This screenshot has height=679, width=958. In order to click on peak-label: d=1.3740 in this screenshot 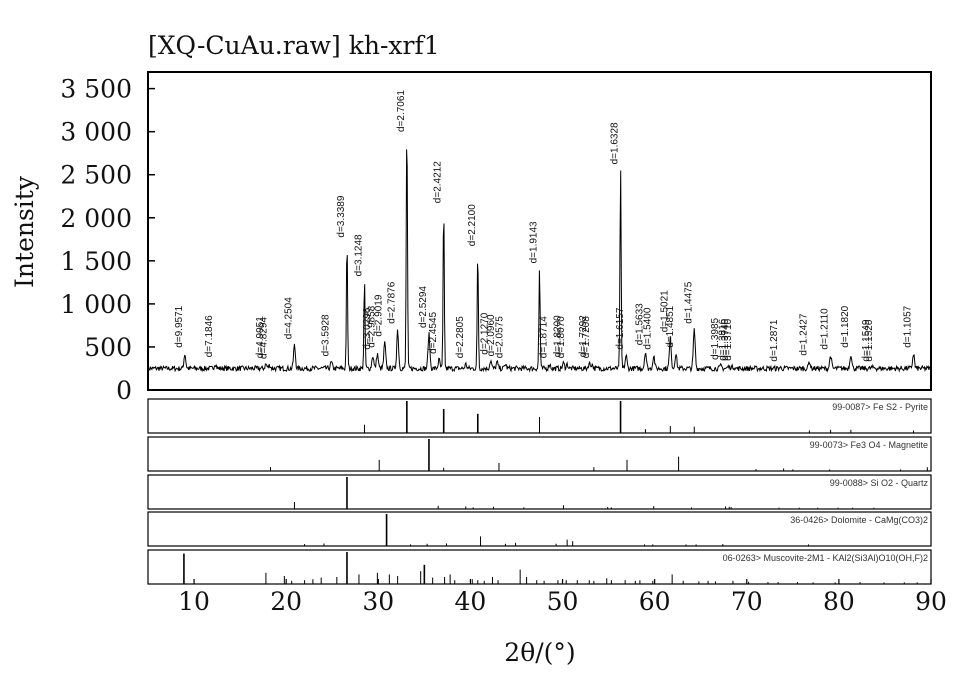, I will do `click(725, 339)`.